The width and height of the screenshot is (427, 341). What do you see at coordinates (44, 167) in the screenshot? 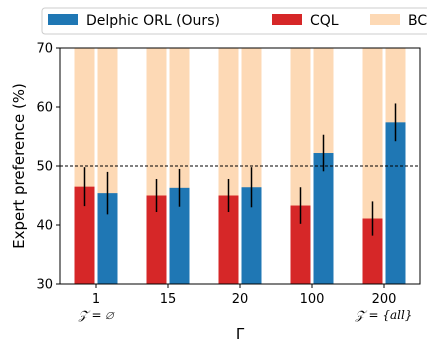
I see `y-tick-label-50: 50` at bounding box center [44, 167].